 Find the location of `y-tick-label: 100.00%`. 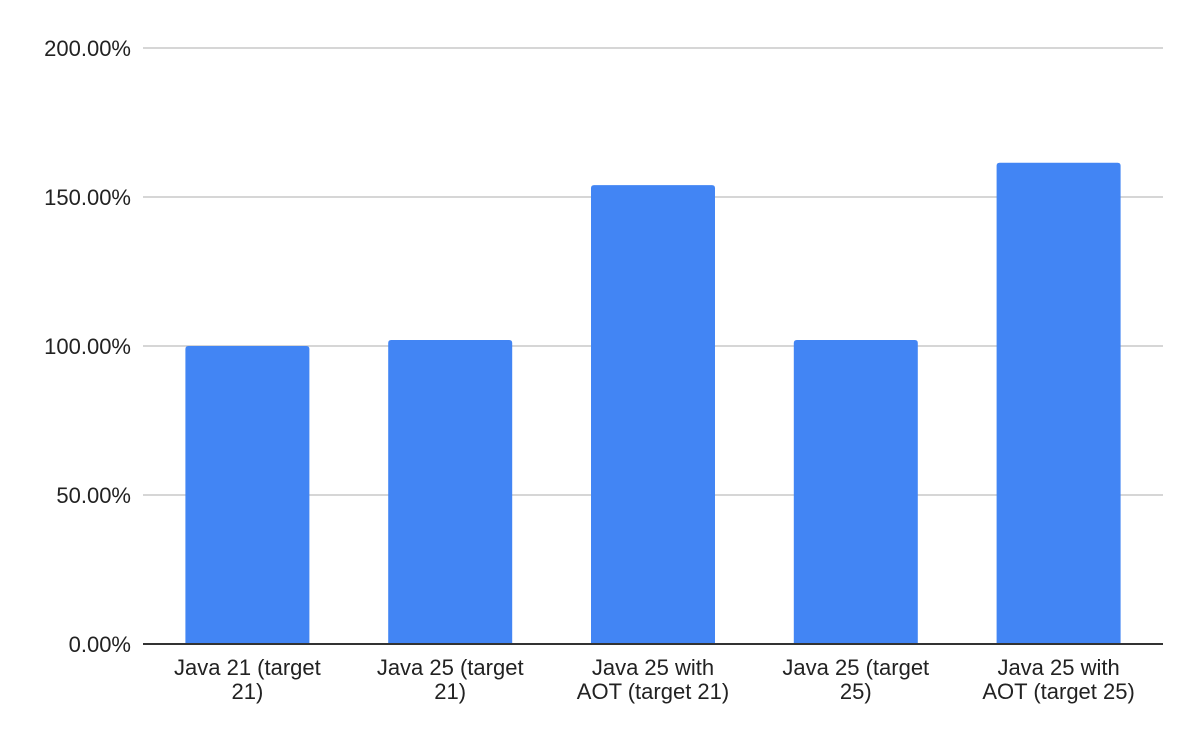

y-tick-label: 100.00% is located at coordinates (87, 346).